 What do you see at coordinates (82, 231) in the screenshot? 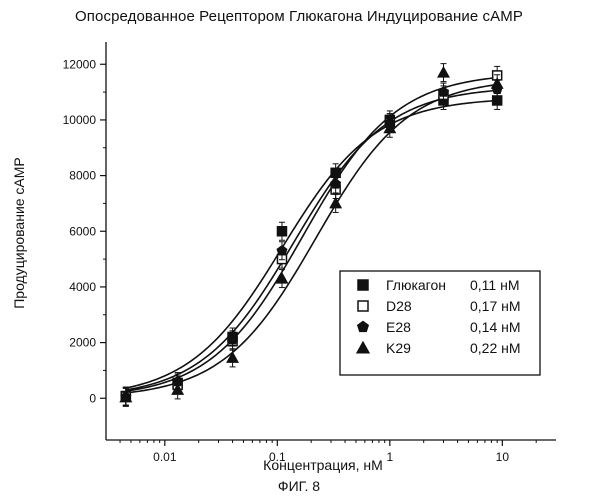
I see `y-tick-label: 6000` at bounding box center [82, 231].